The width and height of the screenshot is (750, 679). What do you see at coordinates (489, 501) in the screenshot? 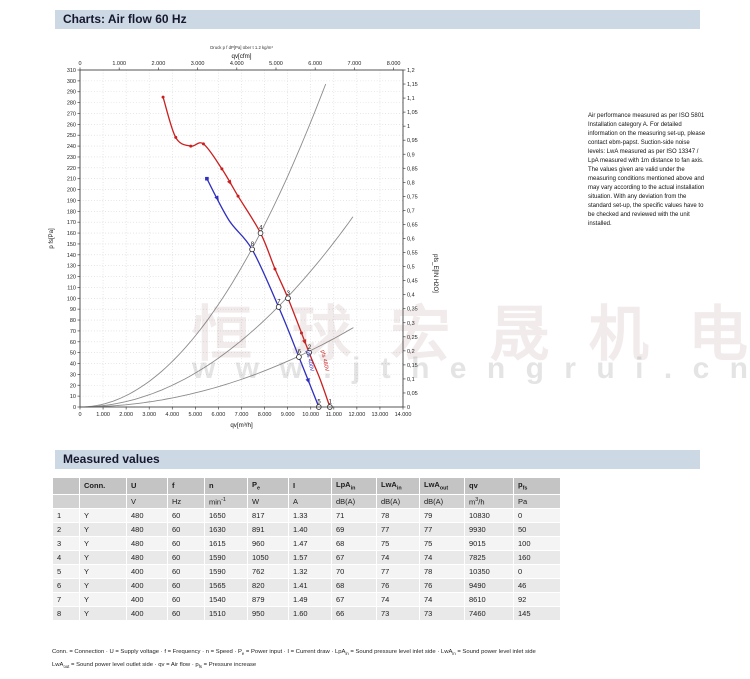
I see `column-unit: m3/h` at bounding box center [489, 501].